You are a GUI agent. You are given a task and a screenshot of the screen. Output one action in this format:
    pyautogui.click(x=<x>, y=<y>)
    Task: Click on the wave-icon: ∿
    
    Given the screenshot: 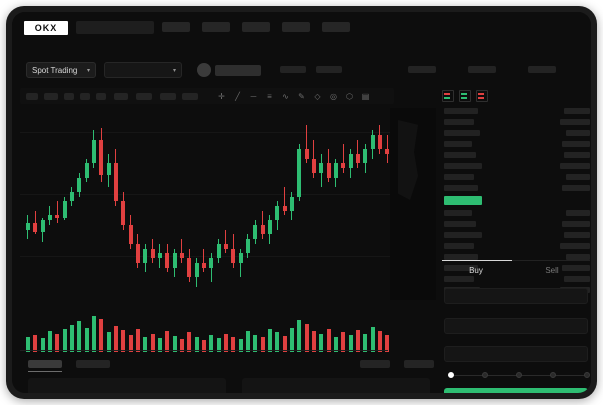 What is the action you would take?
    pyautogui.click(x=285, y=96)
    